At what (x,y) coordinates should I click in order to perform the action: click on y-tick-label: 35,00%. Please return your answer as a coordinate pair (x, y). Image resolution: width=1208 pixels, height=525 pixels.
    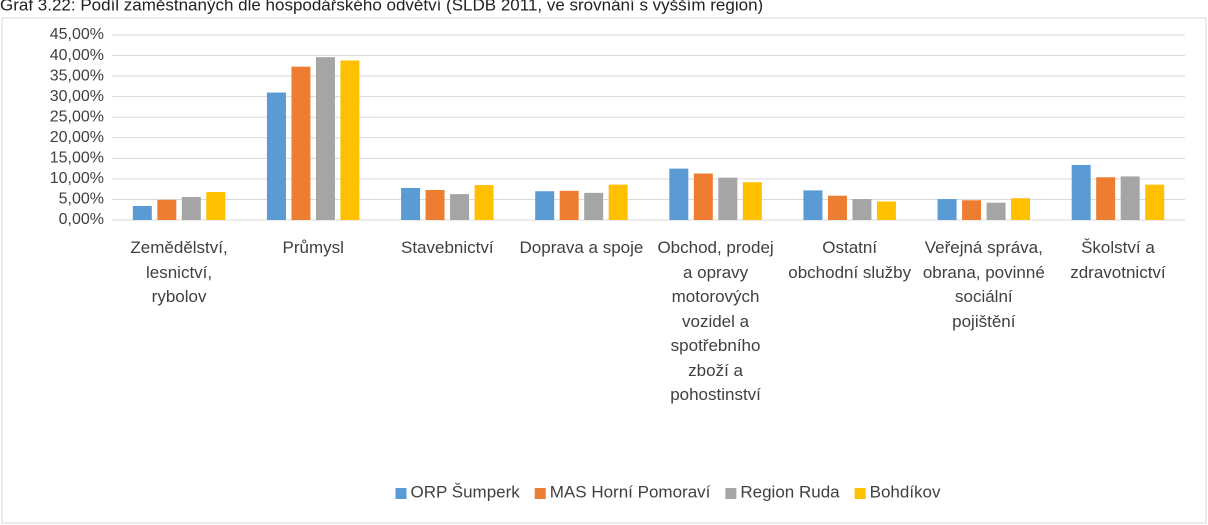
    Looking at the image, I should click on (77, 75).